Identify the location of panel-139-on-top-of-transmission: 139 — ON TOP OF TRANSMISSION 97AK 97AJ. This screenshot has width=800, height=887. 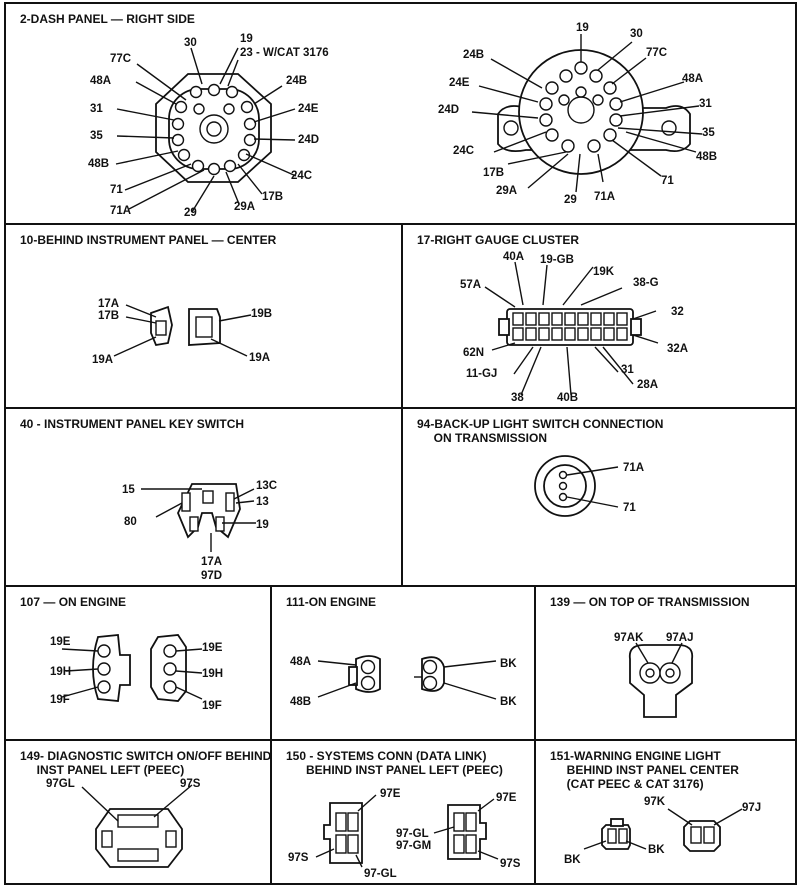
(665, 663).